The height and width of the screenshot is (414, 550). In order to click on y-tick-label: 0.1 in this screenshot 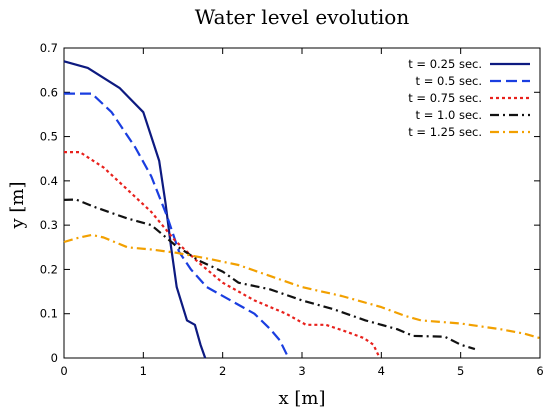, I will do `click(49, 314)`.